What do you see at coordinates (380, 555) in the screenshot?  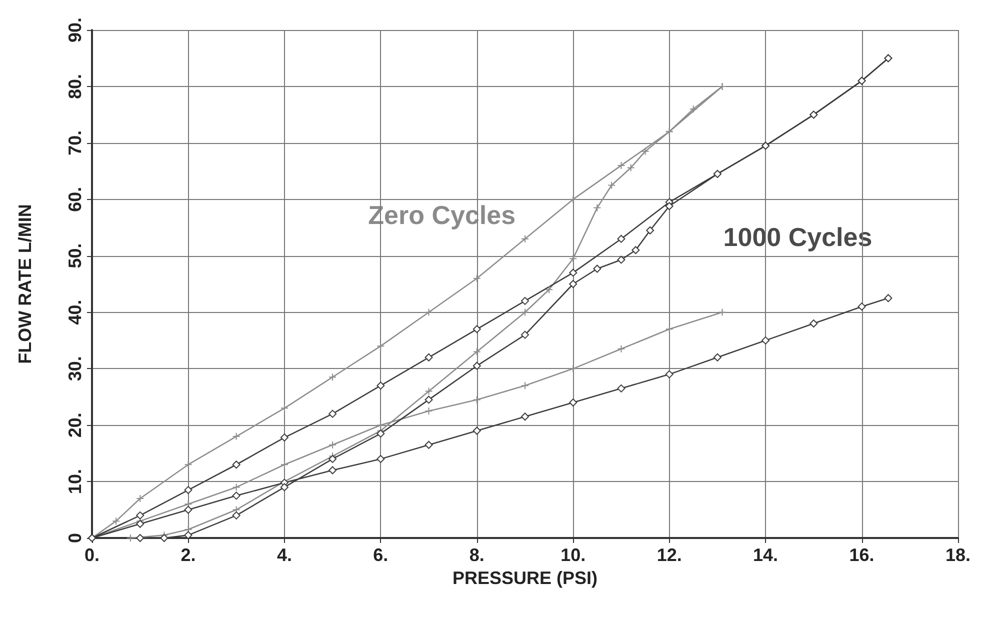 I see `x-tick-label: 6.` at bounding box center [380, 555].